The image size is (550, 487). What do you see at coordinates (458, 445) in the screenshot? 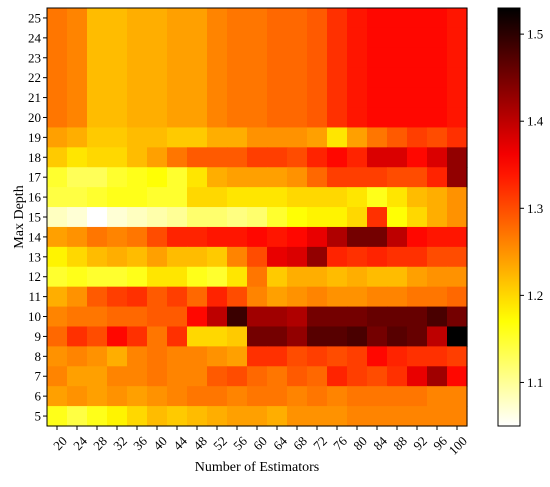
I see `x-tick-label: 100` at bounding box center [458, 445].